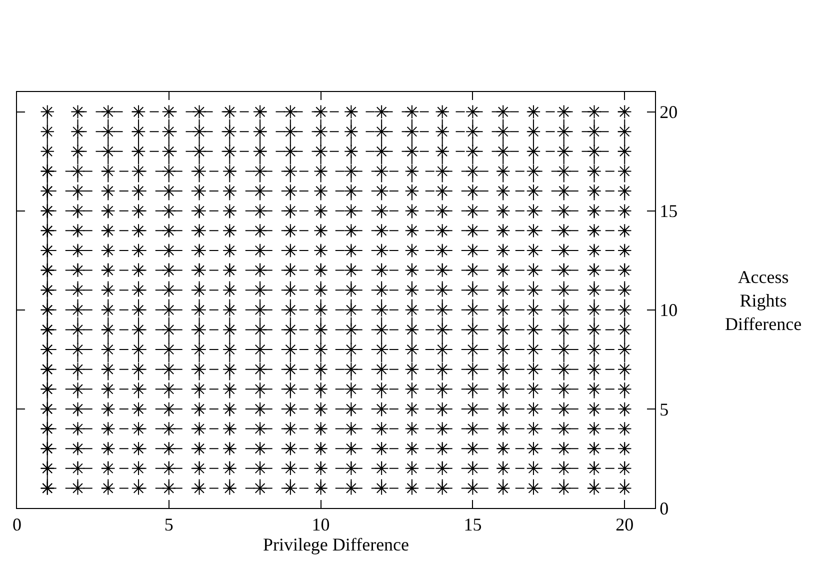 Image resolution: width=814 pixels, height=586 pixels. Describe the element at coordinates (669, 310) in the screenshot. I see `y-tick-label: 10` at that location.